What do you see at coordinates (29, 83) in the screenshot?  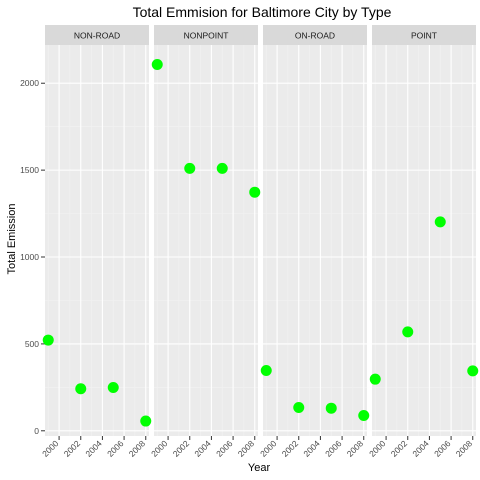 I see `y-tick-label: 2000` at bounding box center [29, 83].